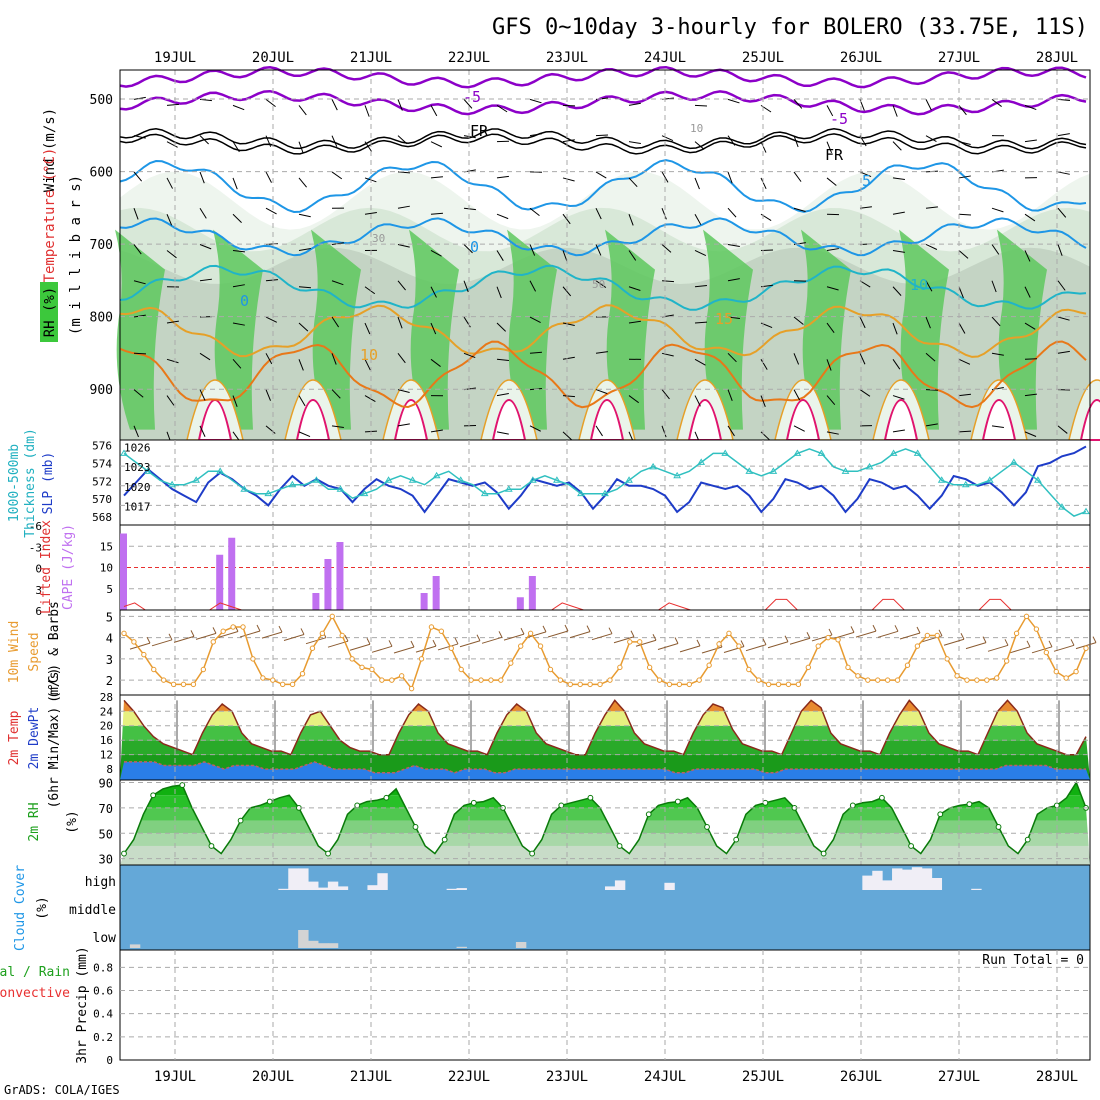  Describe the element at coordinates (109, 589) in the screenshot. I see `cape-tick: 5` at that location.